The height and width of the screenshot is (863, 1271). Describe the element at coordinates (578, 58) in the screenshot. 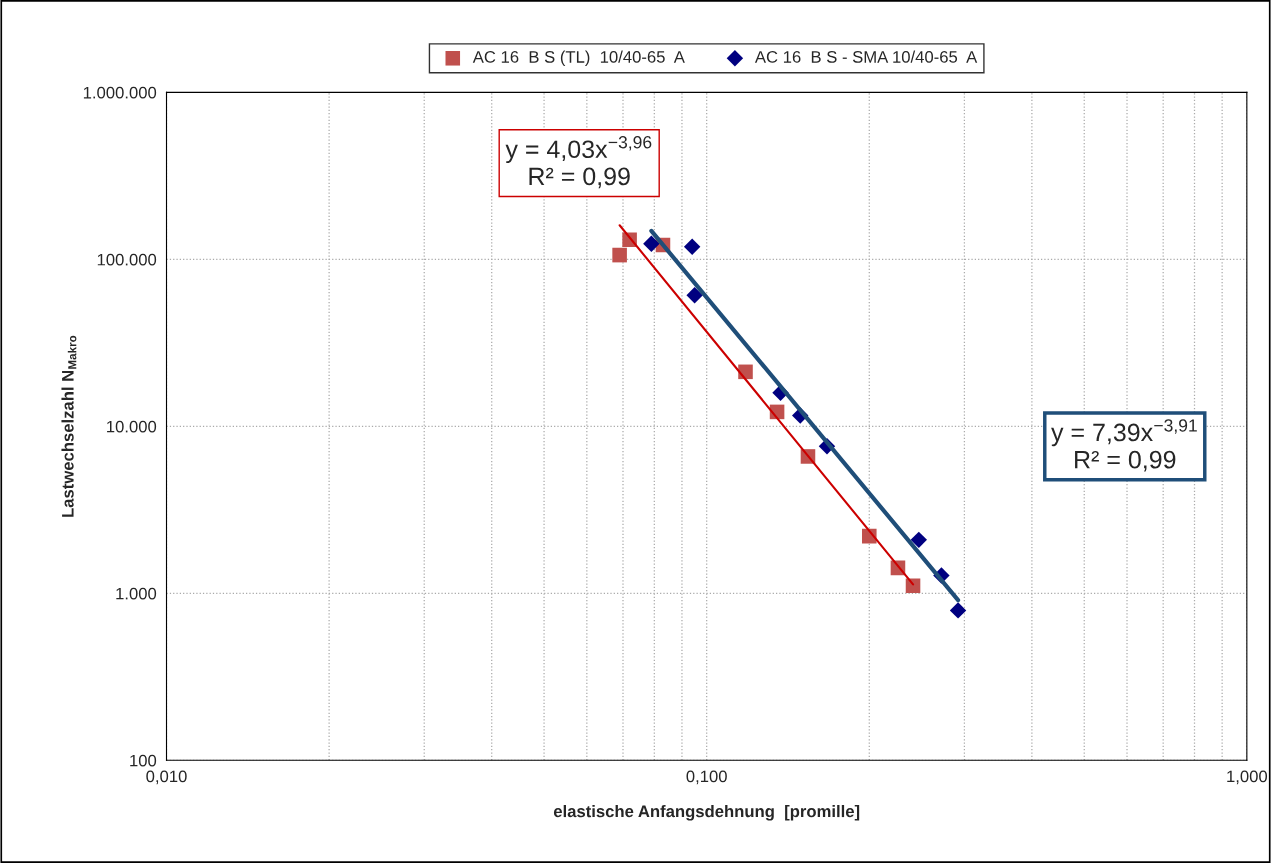

I see `legend-label: AC 16 B S (TL) 10/40-65 A` at that location.